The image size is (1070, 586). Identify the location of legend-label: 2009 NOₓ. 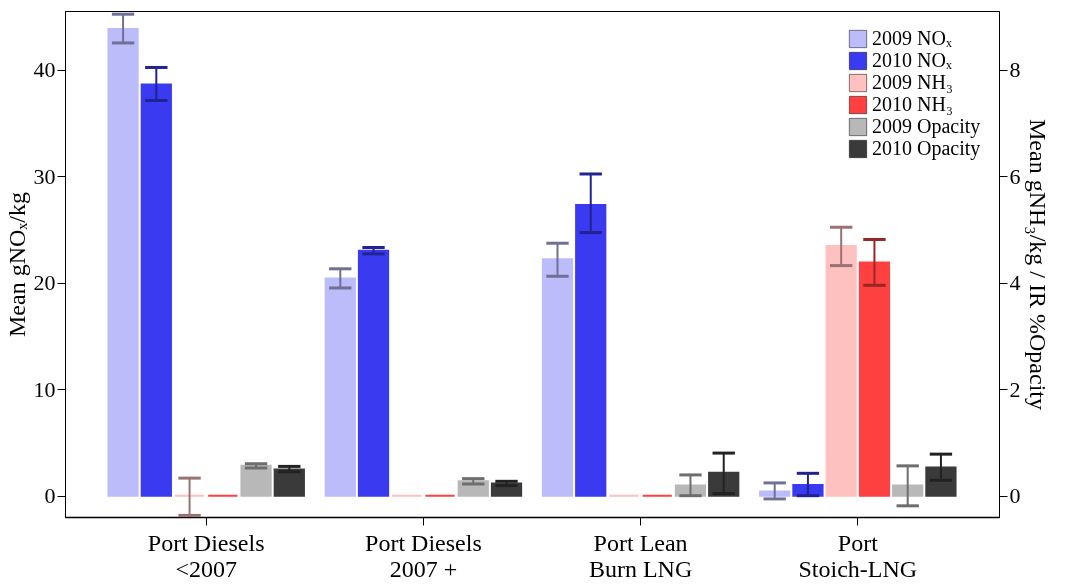
(912, 38).